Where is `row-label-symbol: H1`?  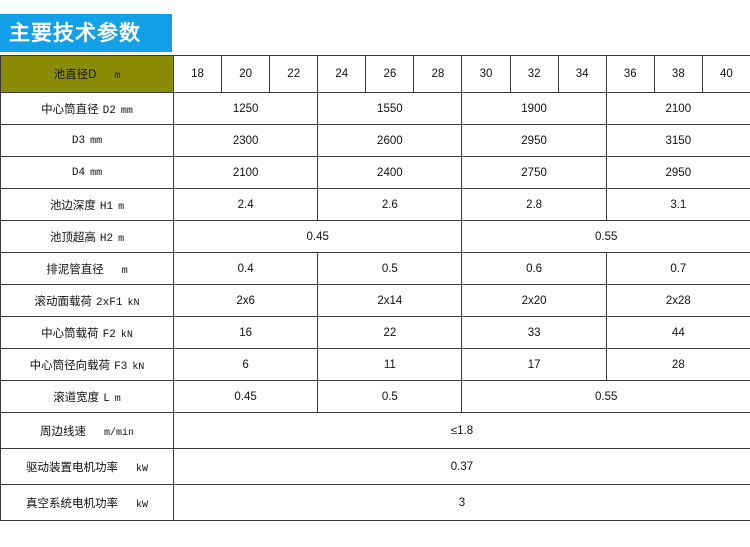
row-label-symbol: H1 is located at coordinates (106, 206).